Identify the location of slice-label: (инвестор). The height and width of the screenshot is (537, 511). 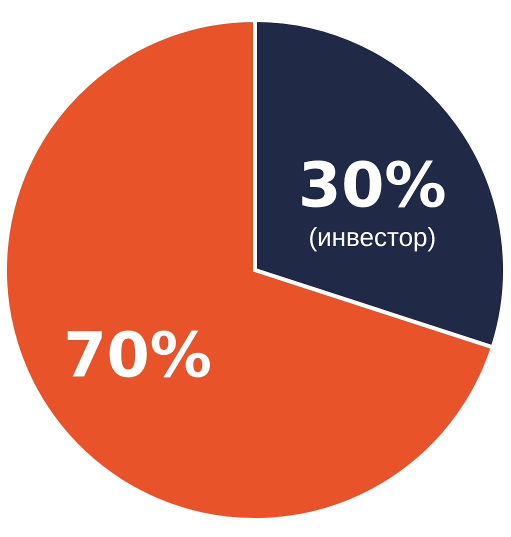
(372, 237).